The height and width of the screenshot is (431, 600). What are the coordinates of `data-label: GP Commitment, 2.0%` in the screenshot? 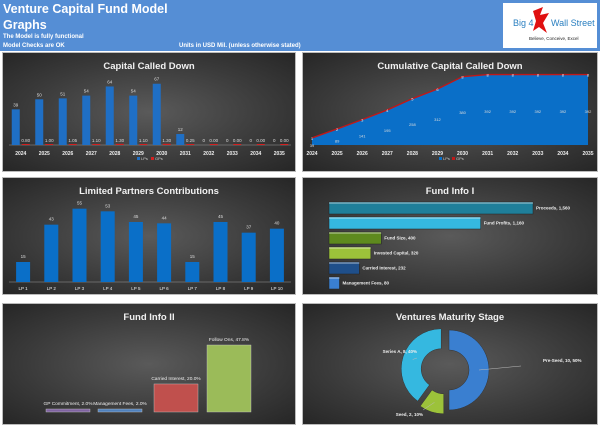 It's located at (69, 404).